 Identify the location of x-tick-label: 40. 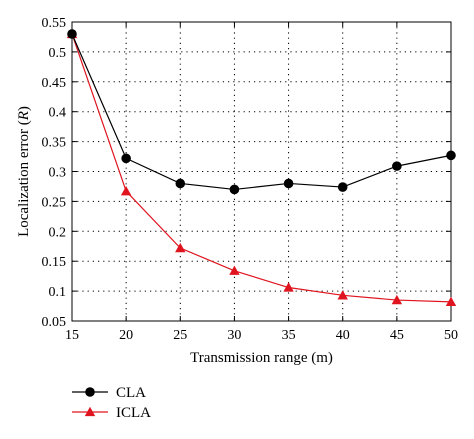
(343, 335).